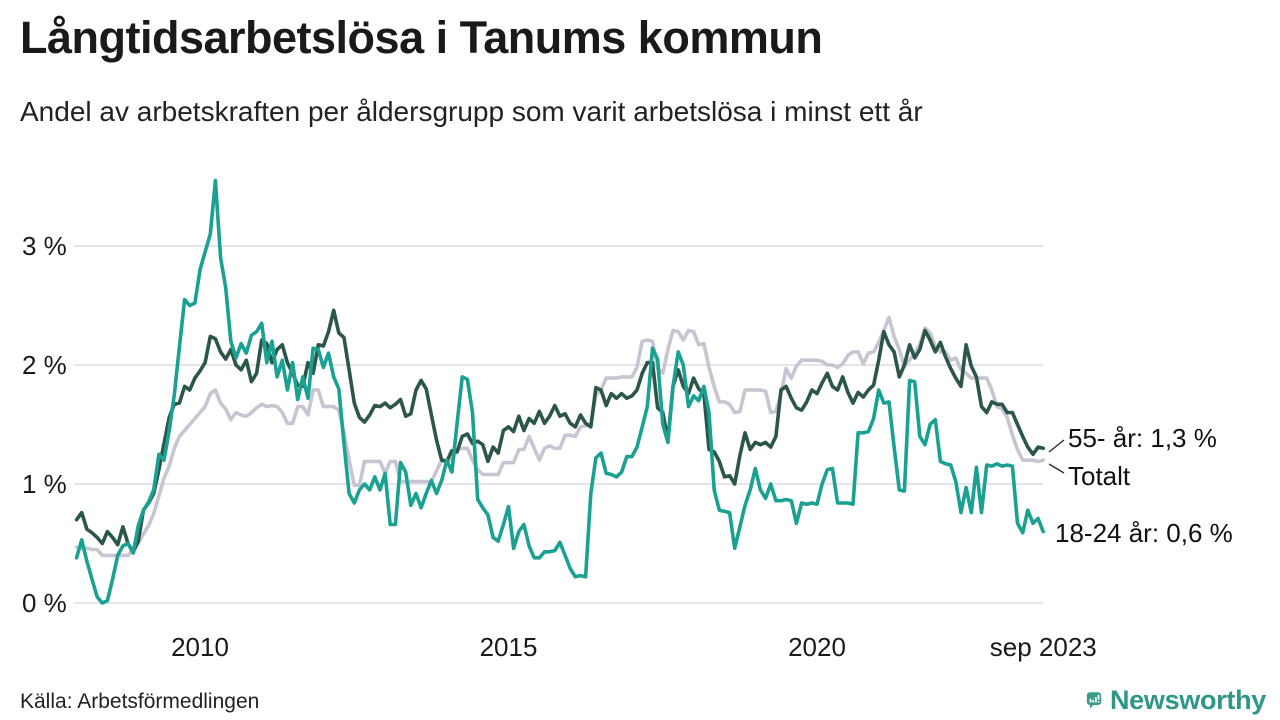  I want to click on y-axis-tick-label: 1 %, so click(44, 484).